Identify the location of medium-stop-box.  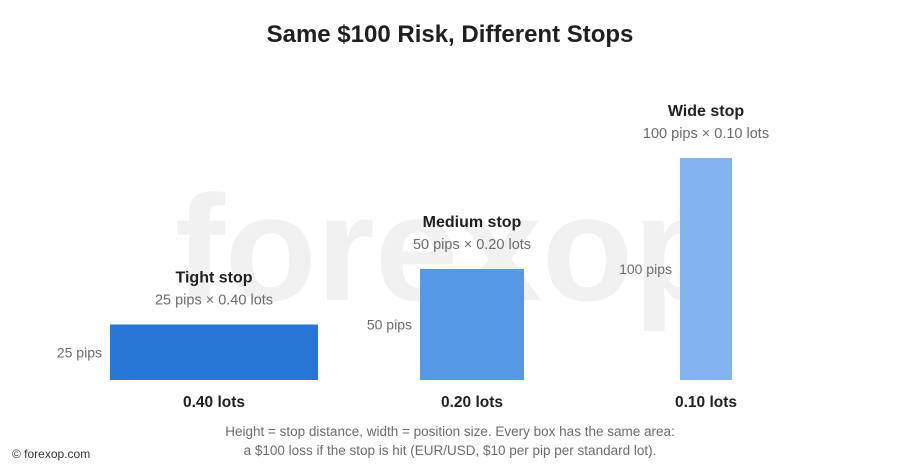
(472, 324).